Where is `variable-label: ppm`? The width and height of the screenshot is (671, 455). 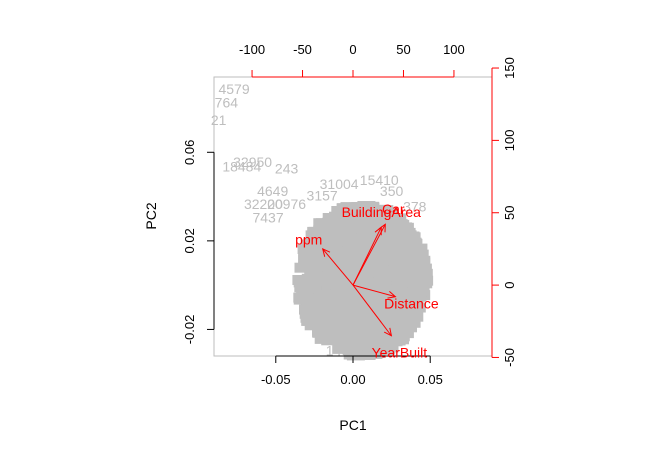 variable-label: ppm is located at coordinates (308, 240).